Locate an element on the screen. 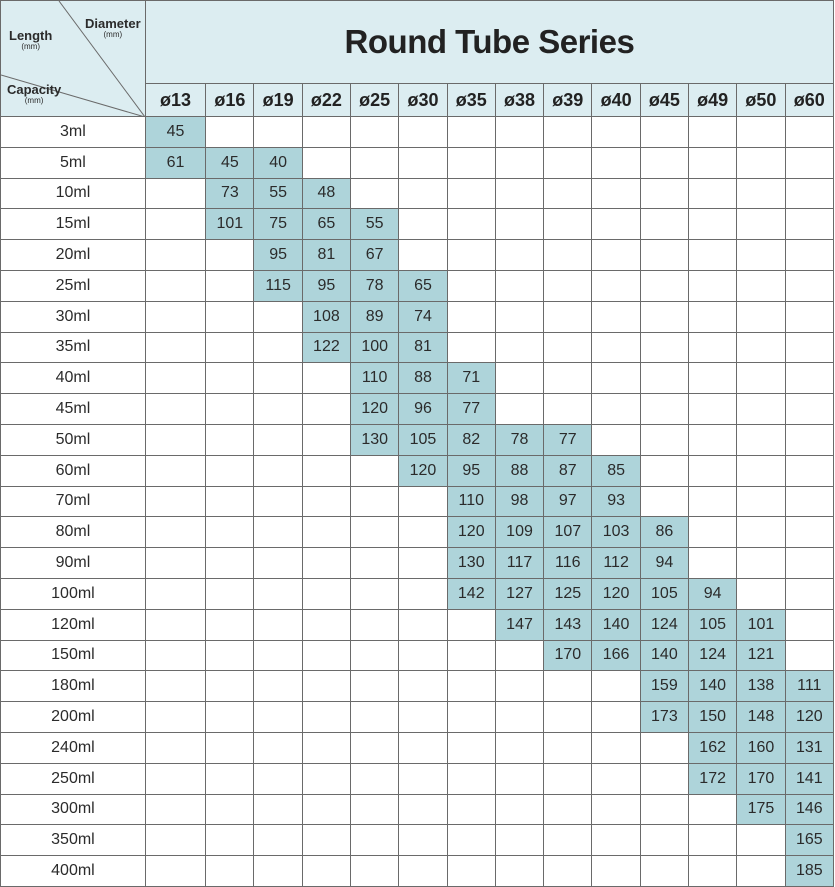  length-cell: 124 is located at coordinates (713, 655).